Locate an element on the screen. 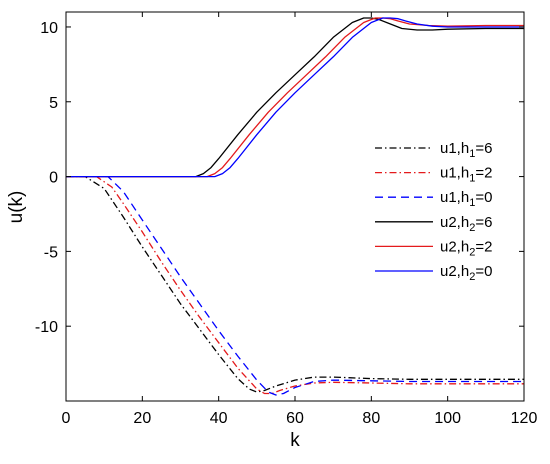 The width and height of the screenshot is (550, 464). y-tick-label: -5 is located at coordinates (51, 252).